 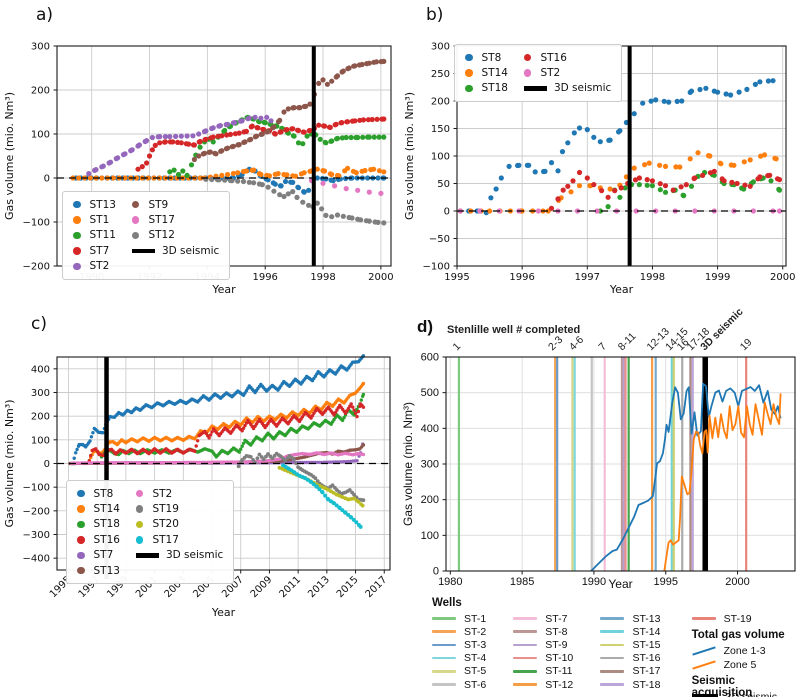 I want to click on y-tick-label: 250, so click(x=440, y=74).